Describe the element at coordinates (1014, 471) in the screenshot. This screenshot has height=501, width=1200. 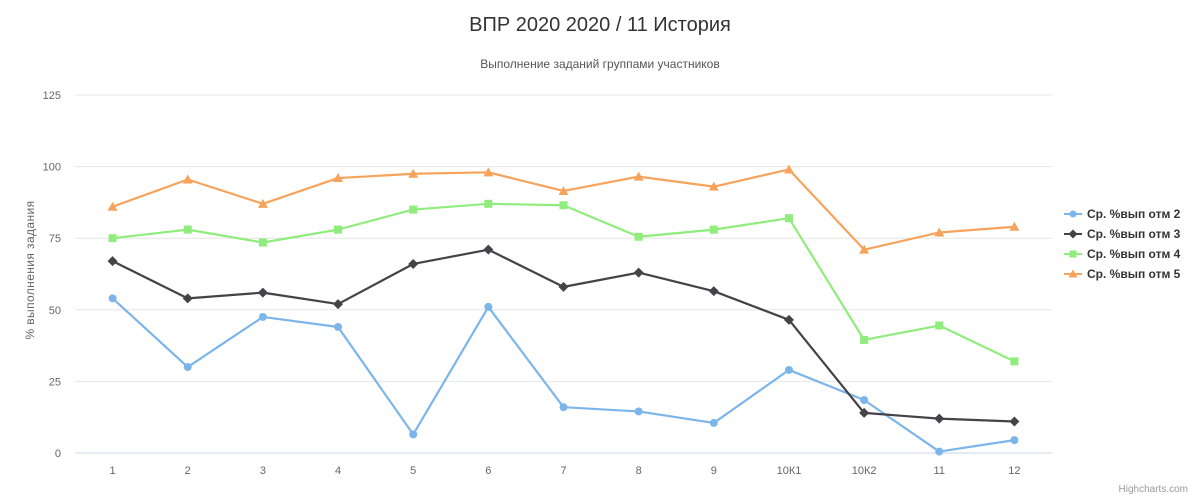
I see `x-tick-label: 12` at that location.